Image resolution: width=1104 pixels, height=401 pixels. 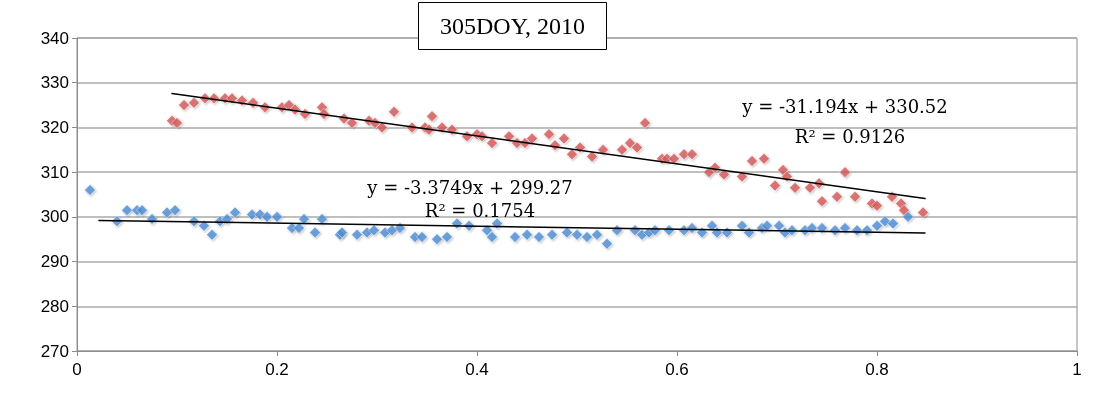 I want to click on y-tick-label: 310, so click(x=54, y=172).